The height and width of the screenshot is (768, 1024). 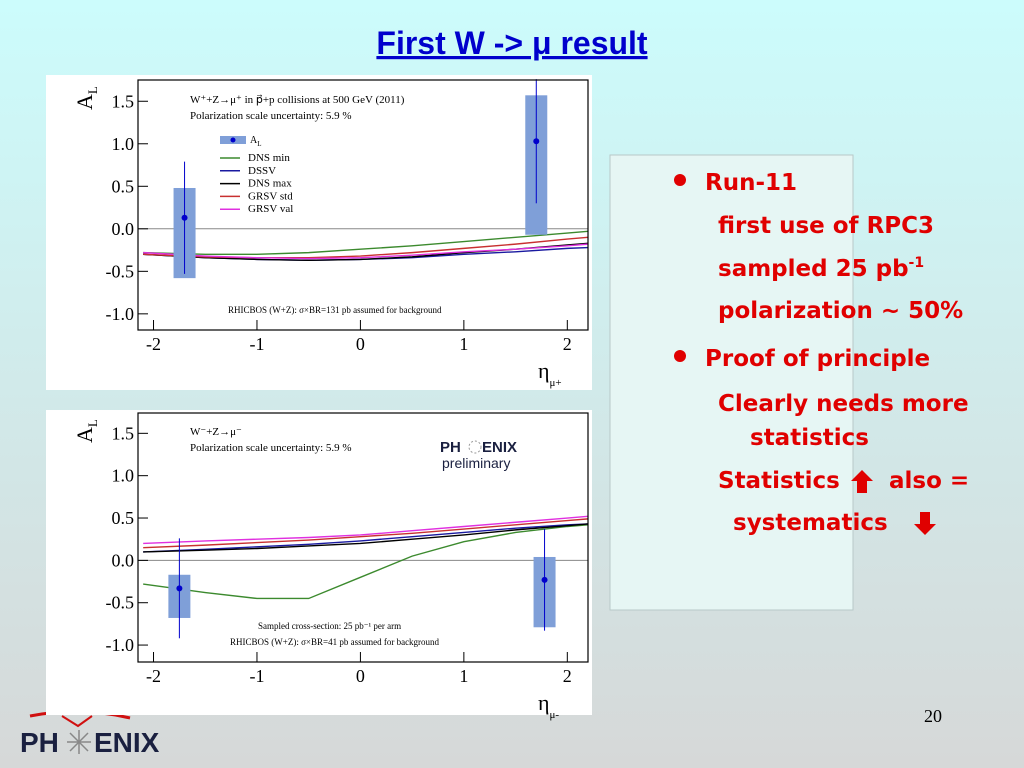 I want to click on bullet-item: polarization ~ 50%, so click(x=840, y=311).